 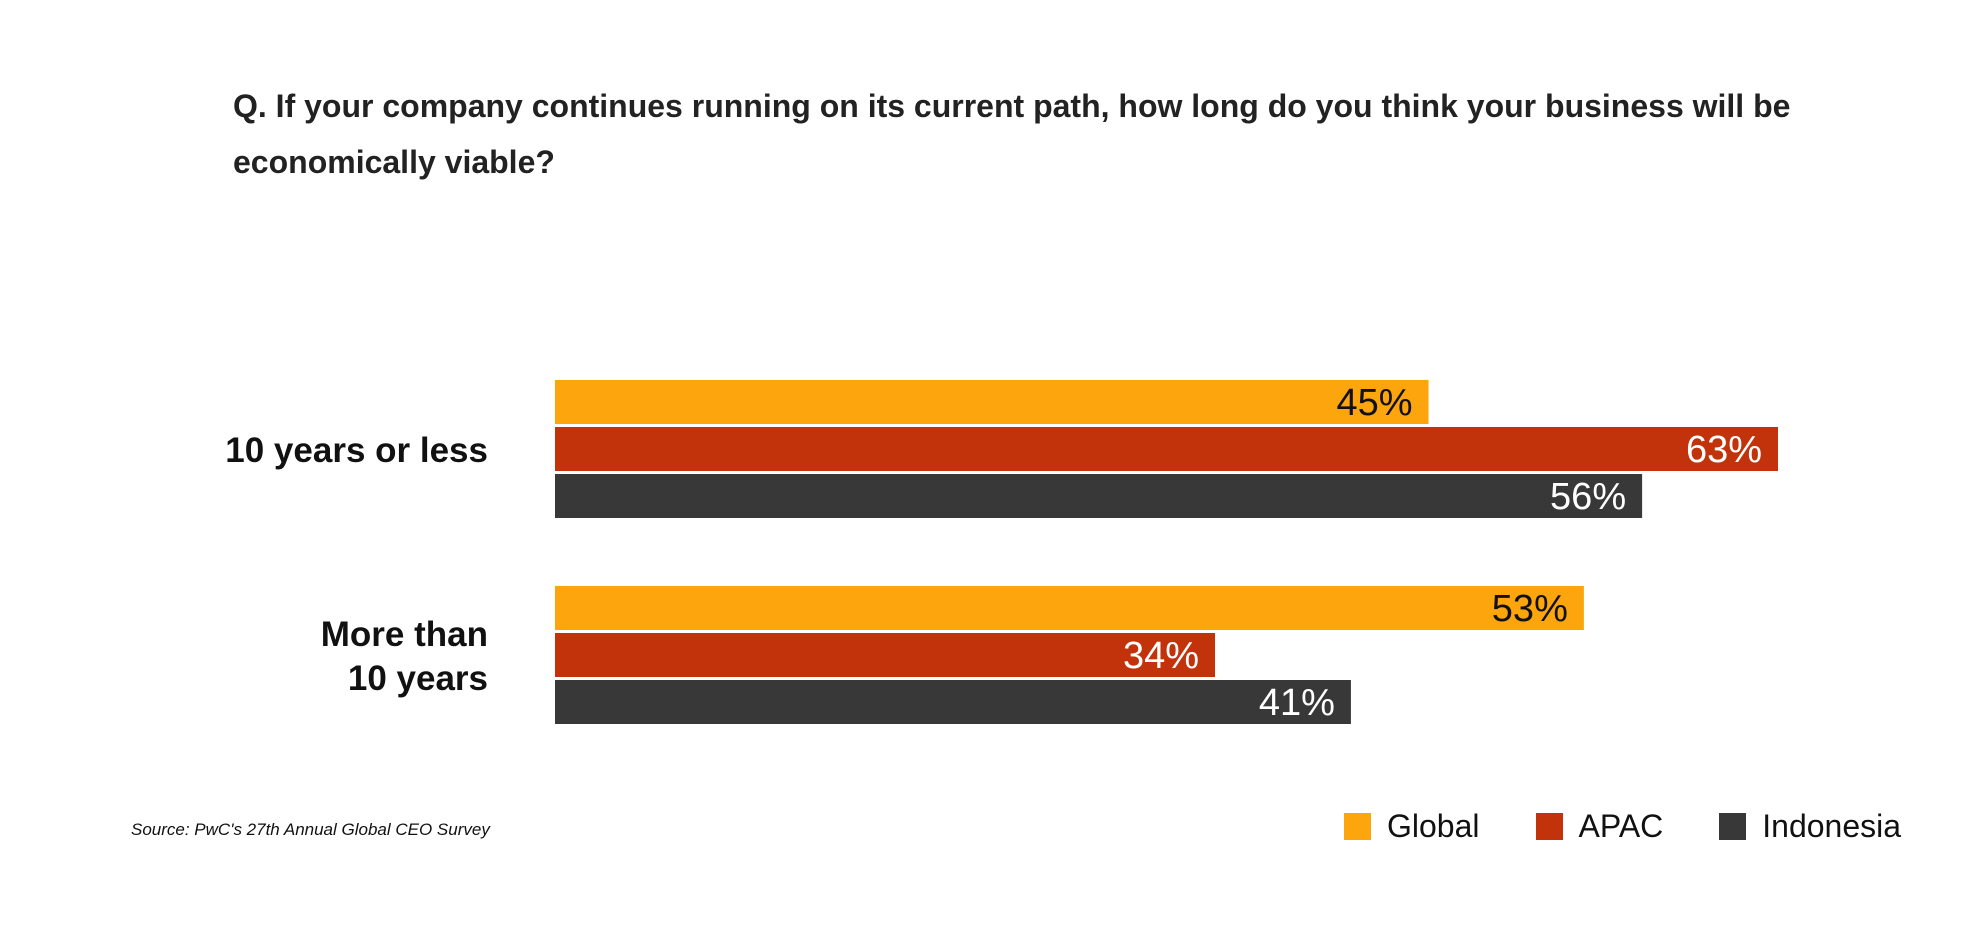 What do you see at coordinates (418, 678) in the screenshot?
I see `category-label: 10 years` at bounding box center [418, 678].